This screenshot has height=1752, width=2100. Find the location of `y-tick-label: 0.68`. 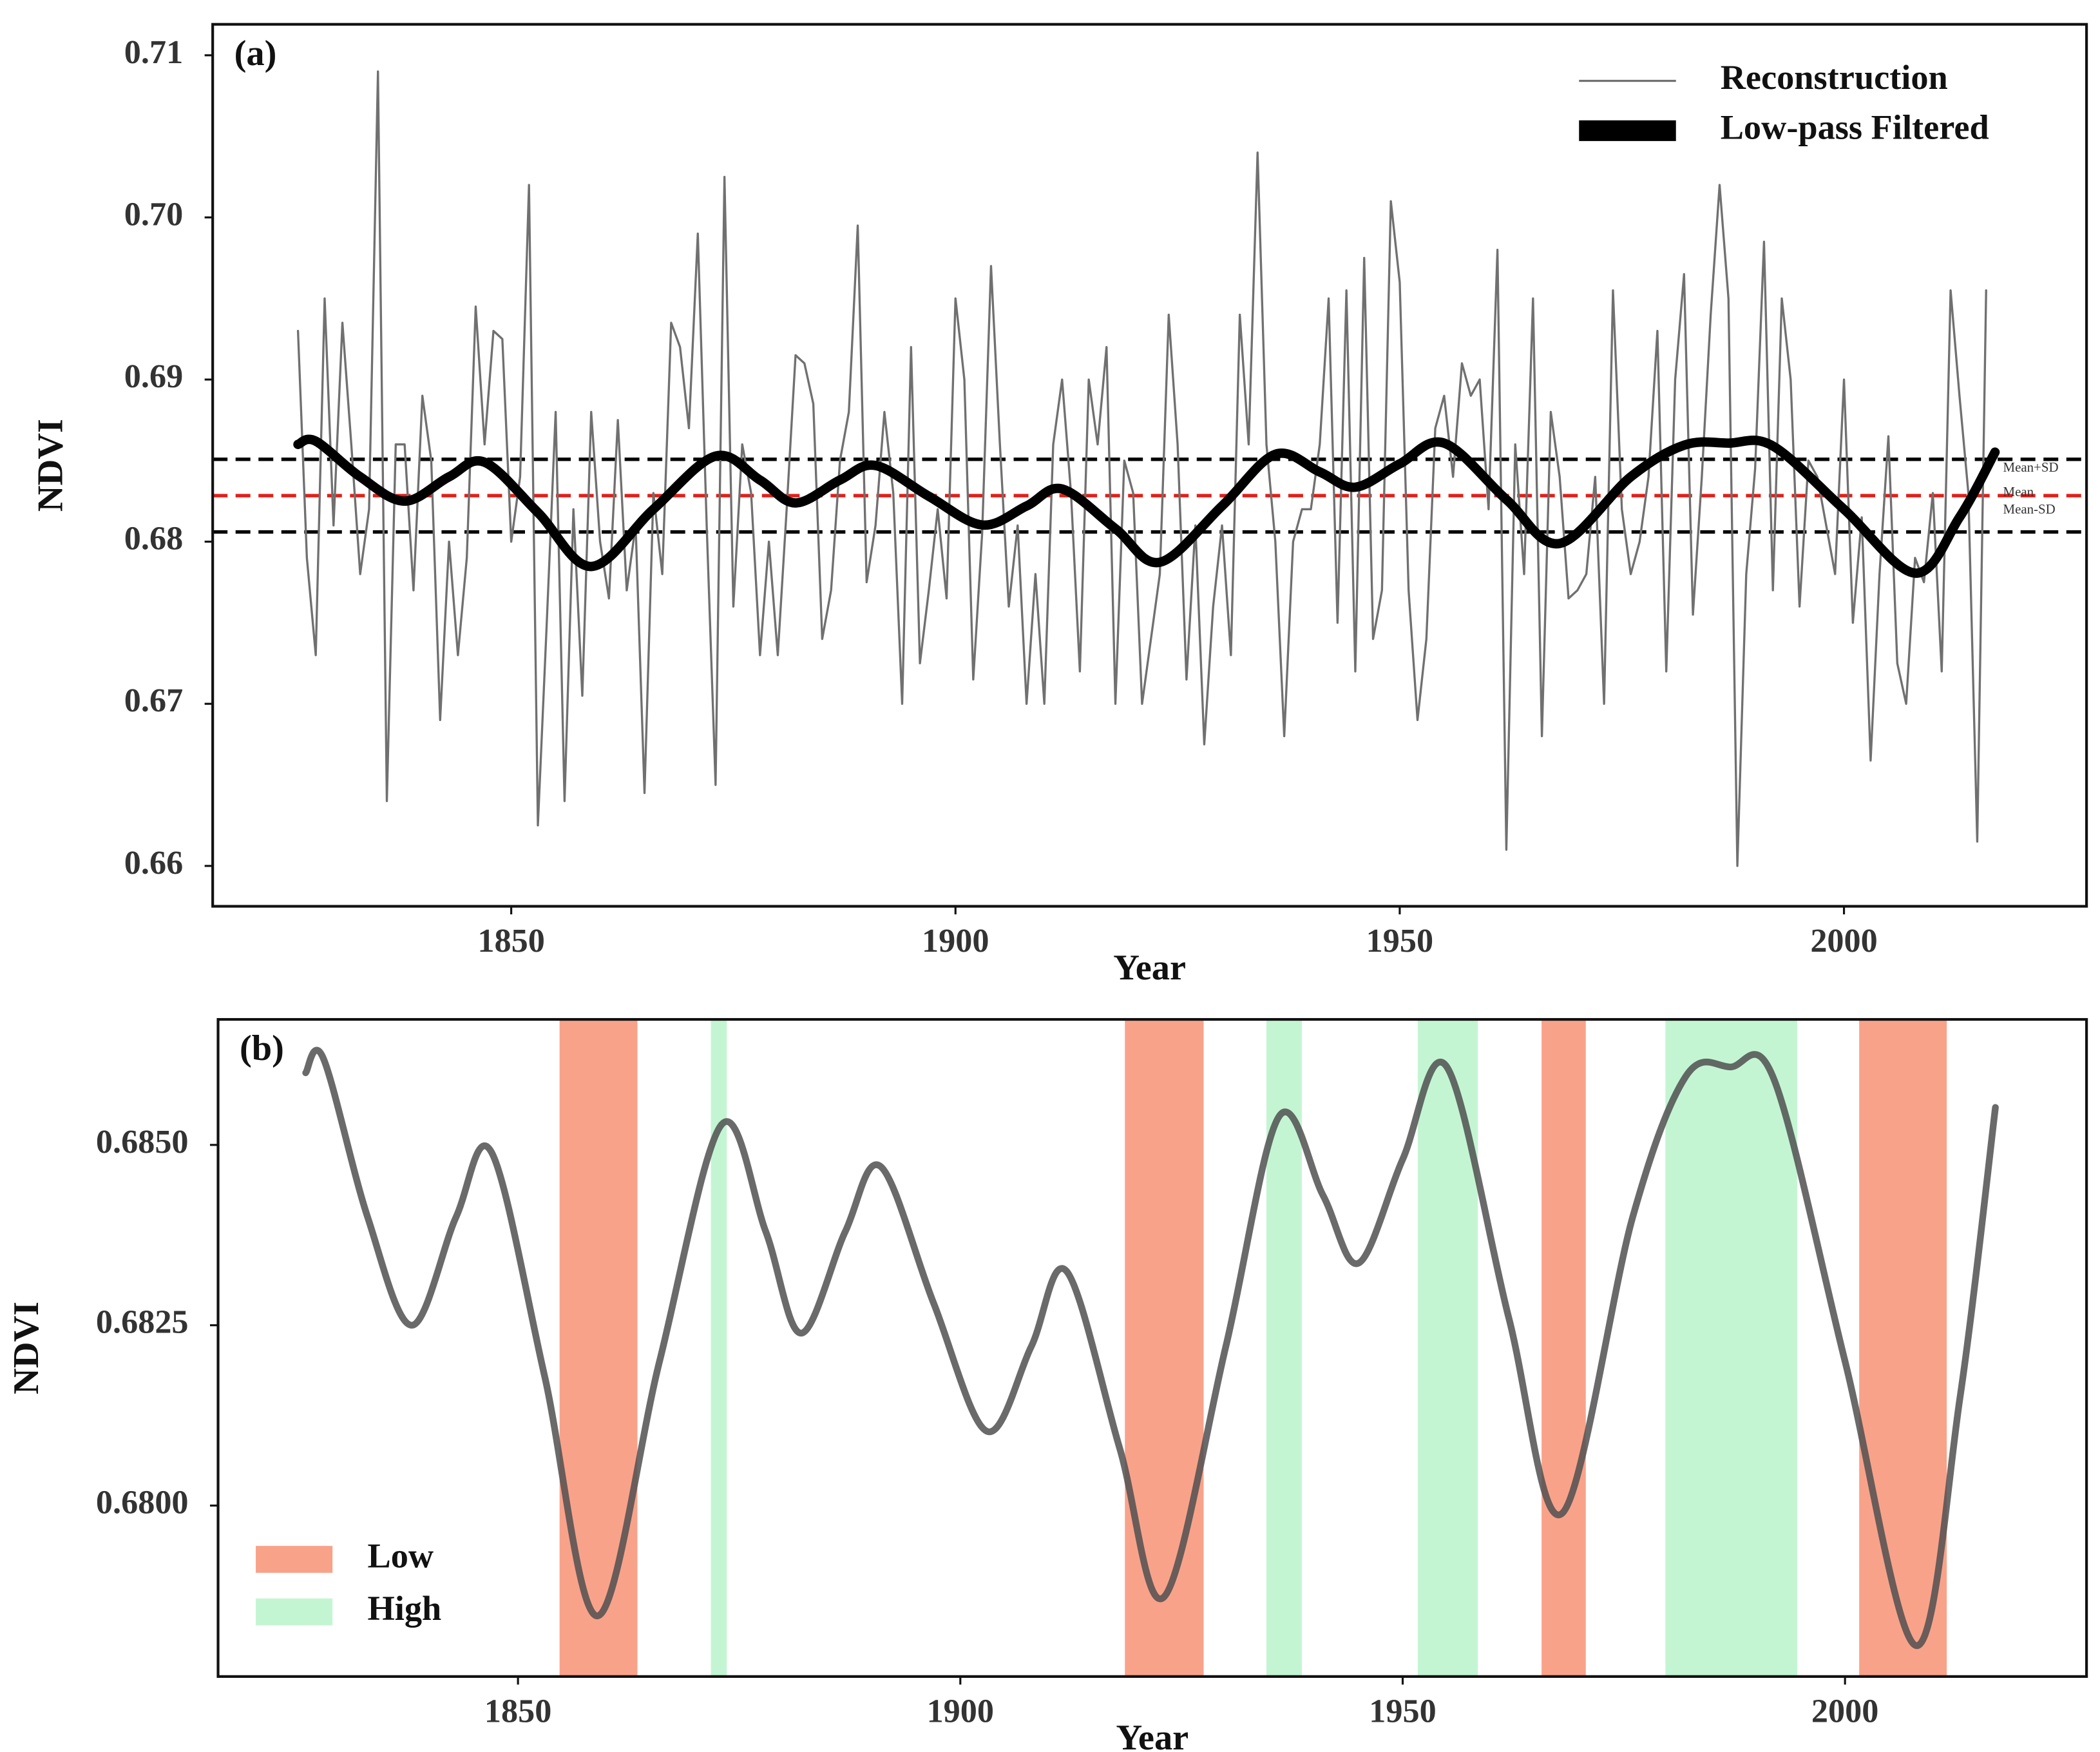

y-tick-label: 0.68 is located at coordinates (153, 538).